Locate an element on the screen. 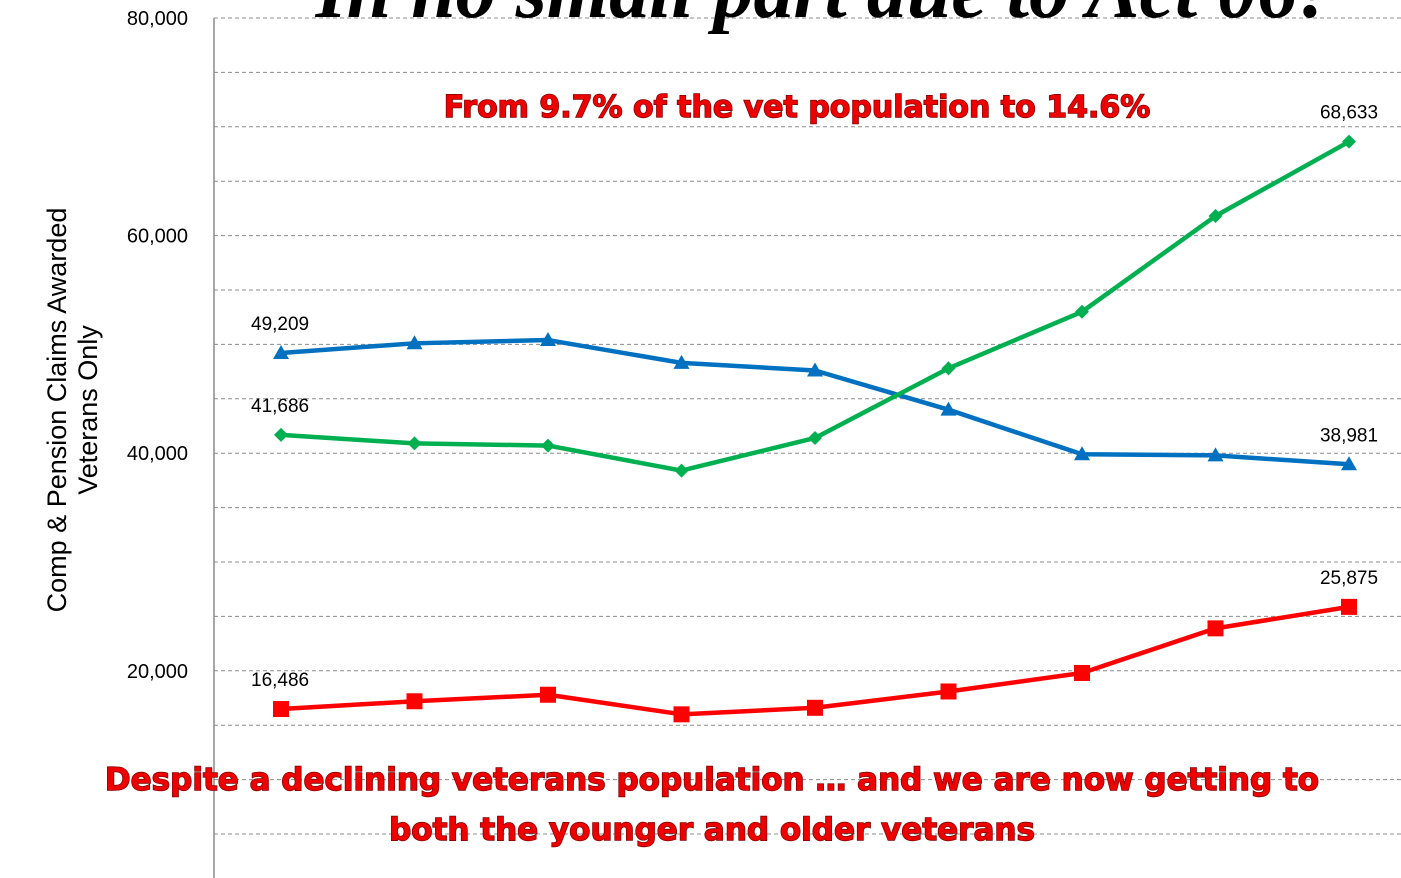 The image size is (1401, 878). y-axis-label-line1: Comp & Pension Claims Awarded is located at coordinates (57, 410).